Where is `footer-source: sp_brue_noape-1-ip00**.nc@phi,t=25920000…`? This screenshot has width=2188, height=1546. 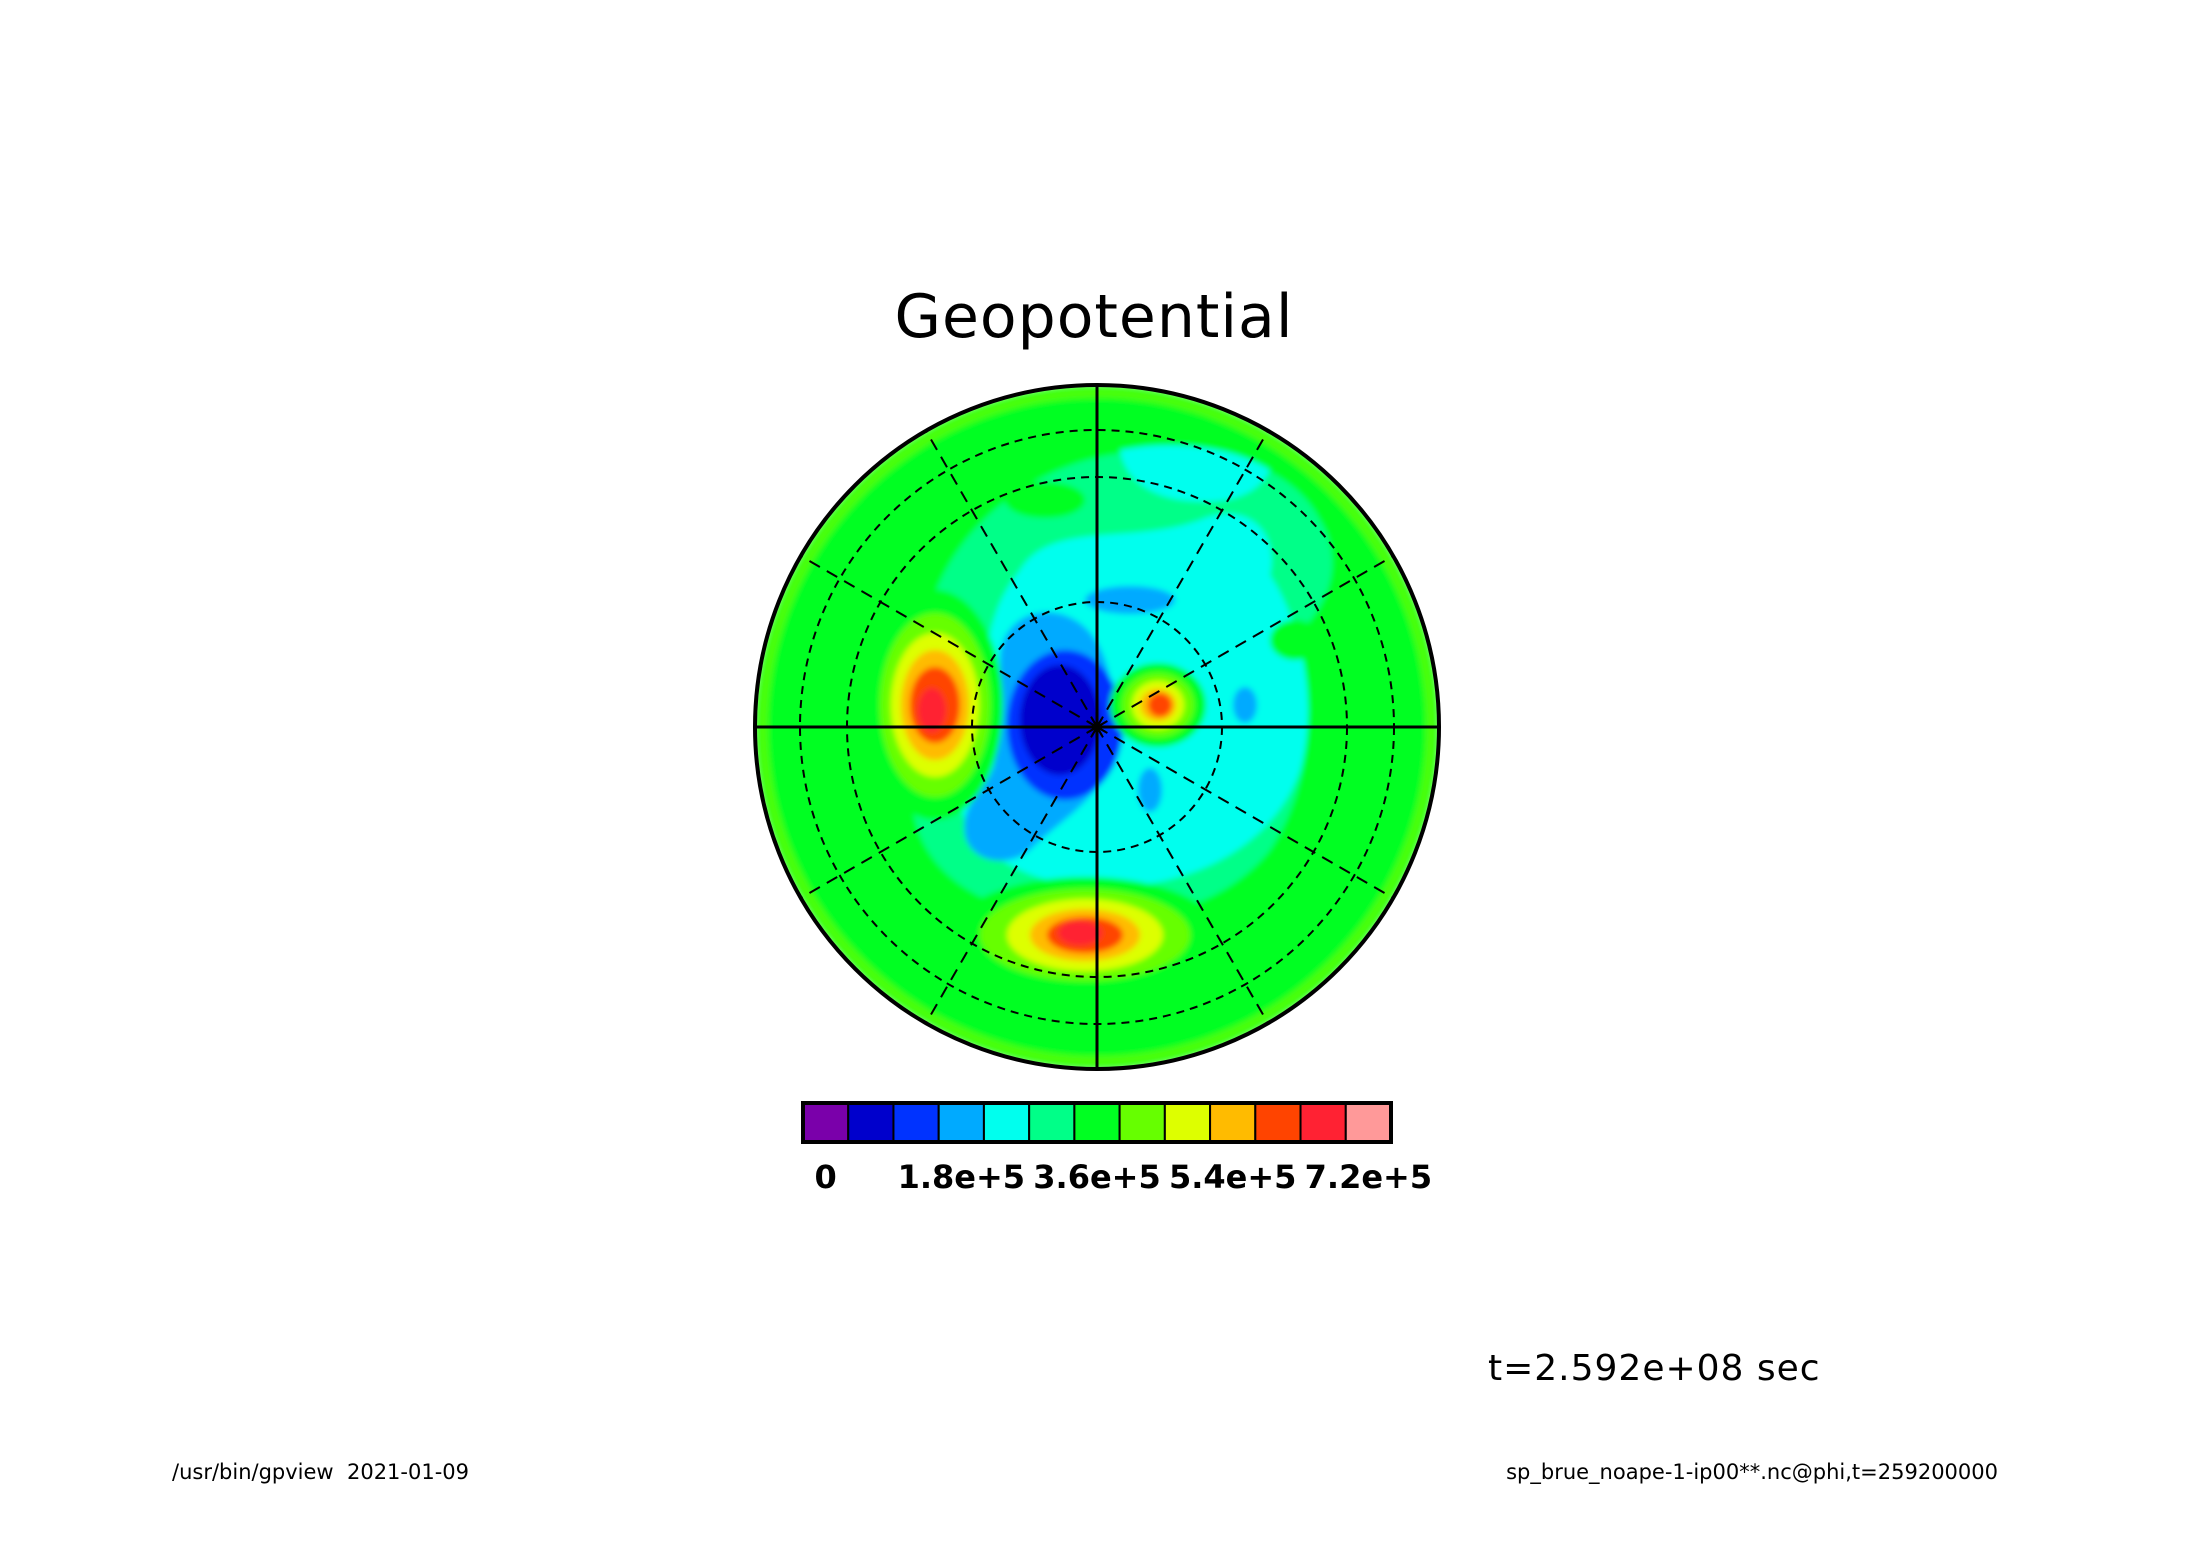
footer-source: sp_brue_noape-1-ip00**.nc@phi,t=25920000… is located at coordinates (1752, 1472).